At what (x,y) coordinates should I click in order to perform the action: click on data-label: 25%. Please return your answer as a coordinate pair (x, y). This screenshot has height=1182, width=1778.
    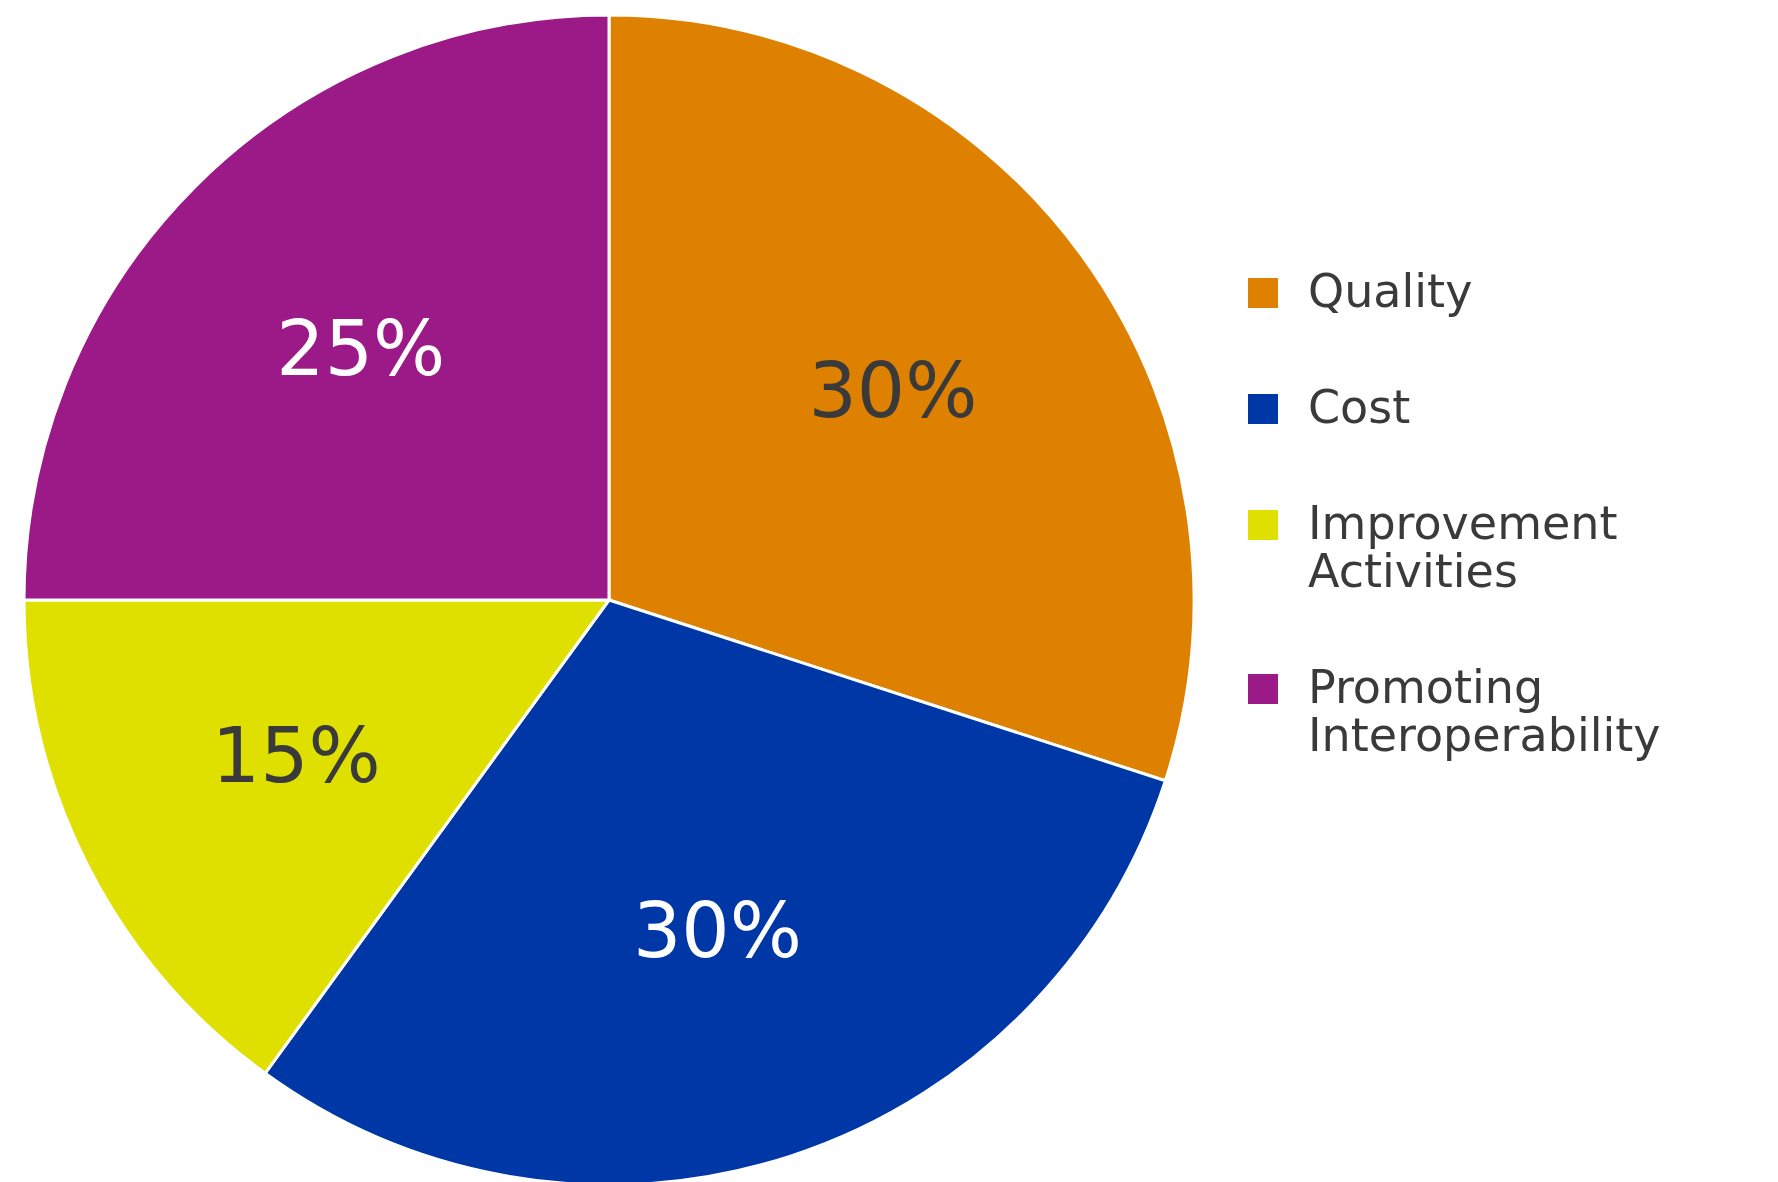
    Looking at the image, I should click on (361, 348).